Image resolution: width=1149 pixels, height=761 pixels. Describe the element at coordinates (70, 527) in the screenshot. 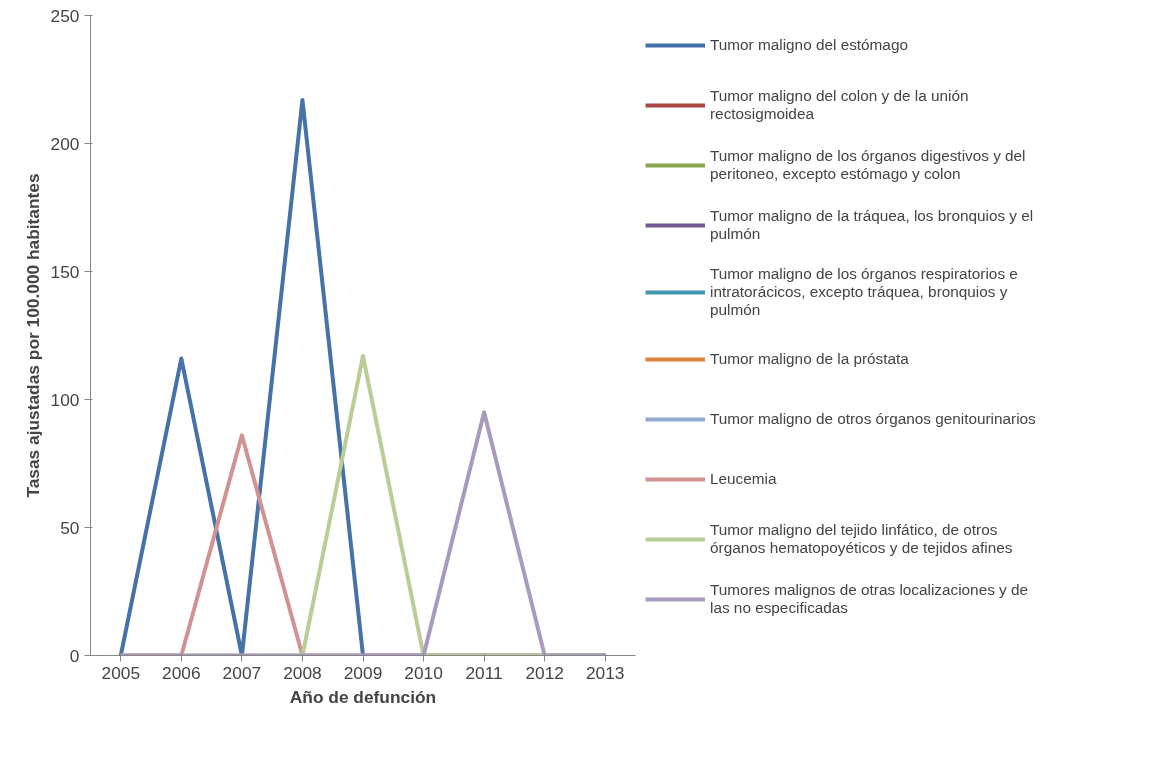

I see `y-tick-label: 50` at that location.